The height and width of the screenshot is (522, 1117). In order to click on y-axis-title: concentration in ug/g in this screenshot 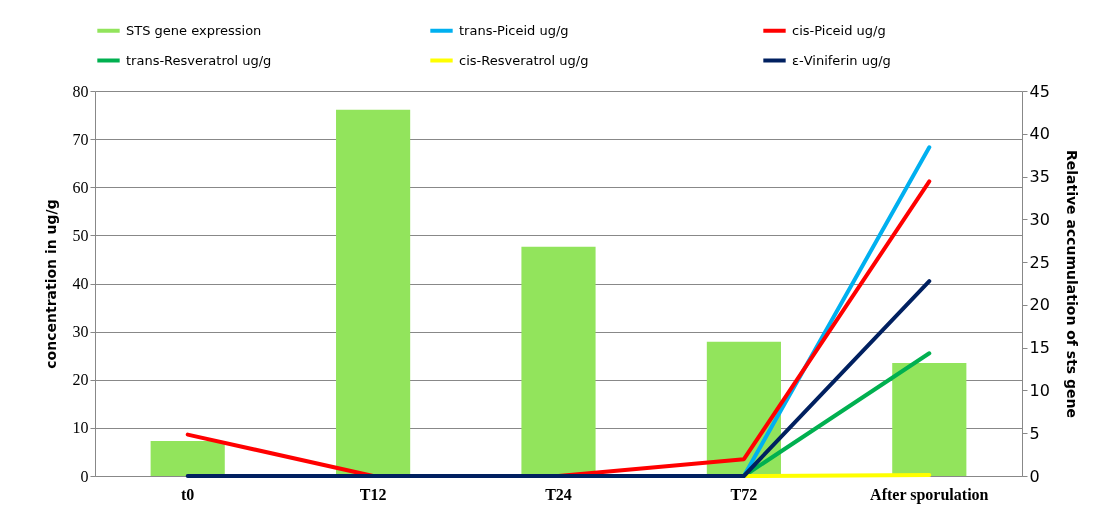, I will do `click(50, 284)`.